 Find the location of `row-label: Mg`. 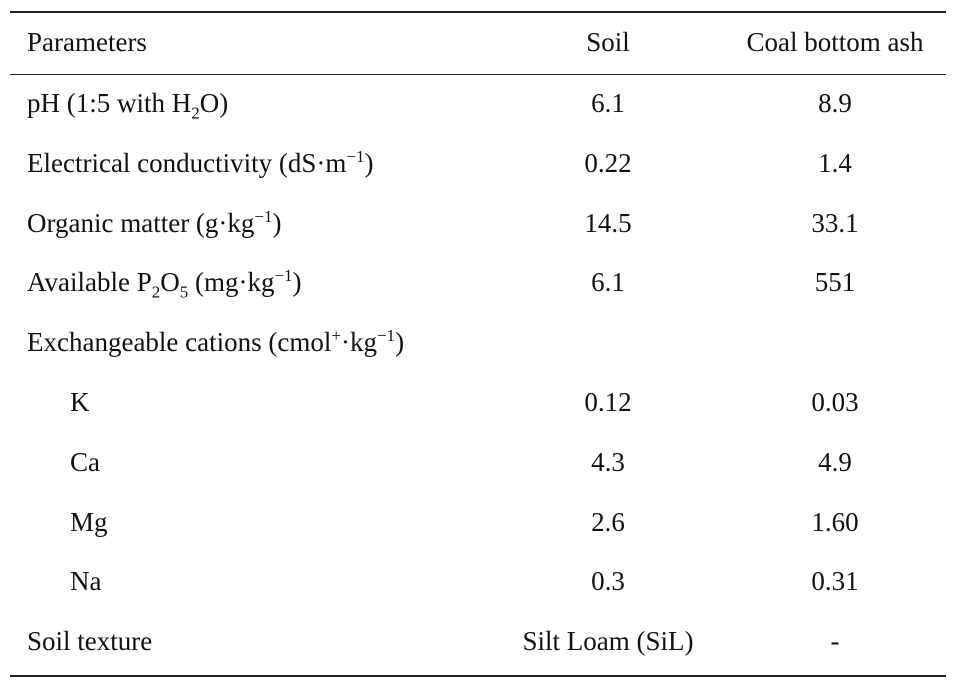

row-label: Mg is located at coordinates (89, 522).